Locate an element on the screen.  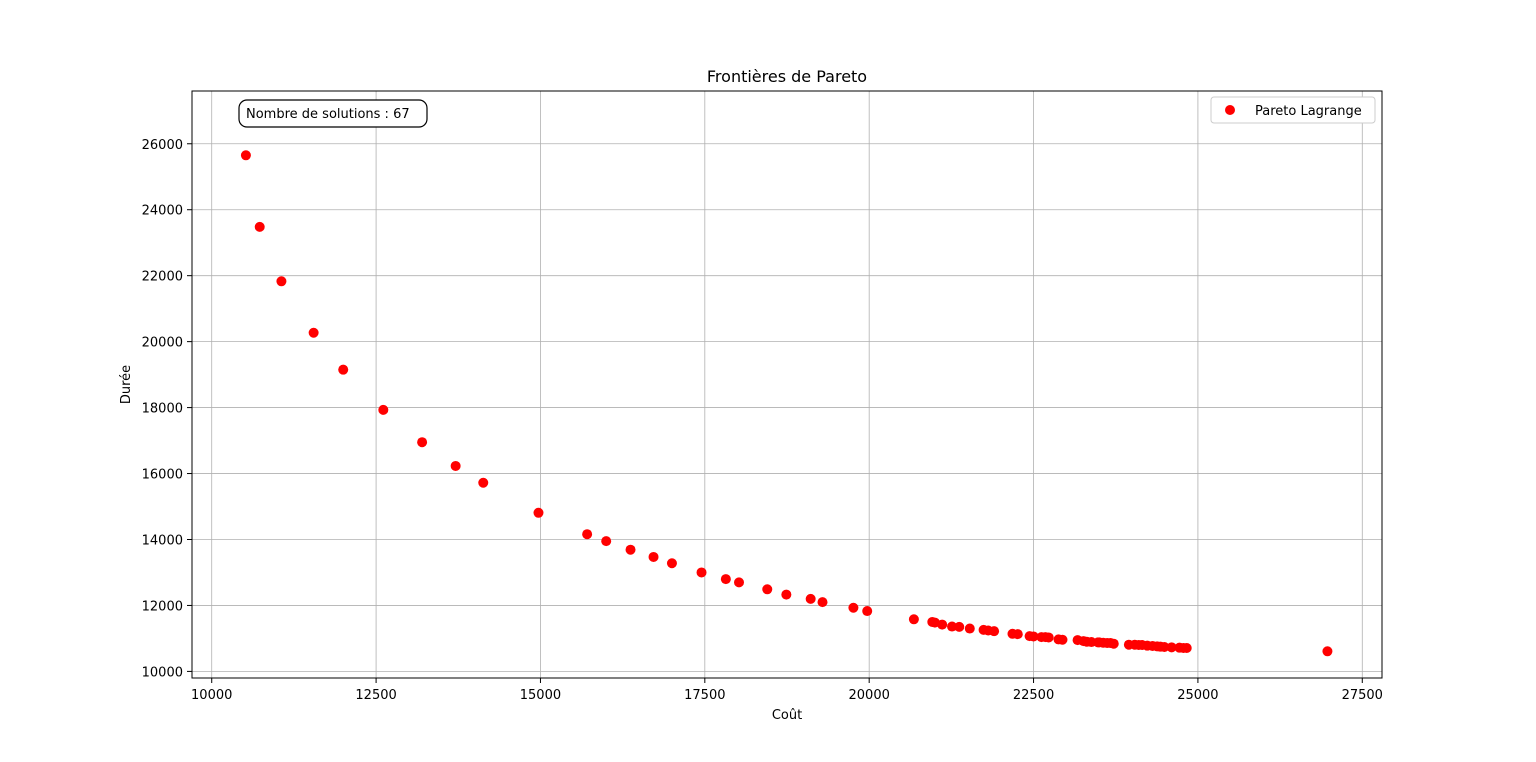
annotation-box is located at coordinates (333, 113).